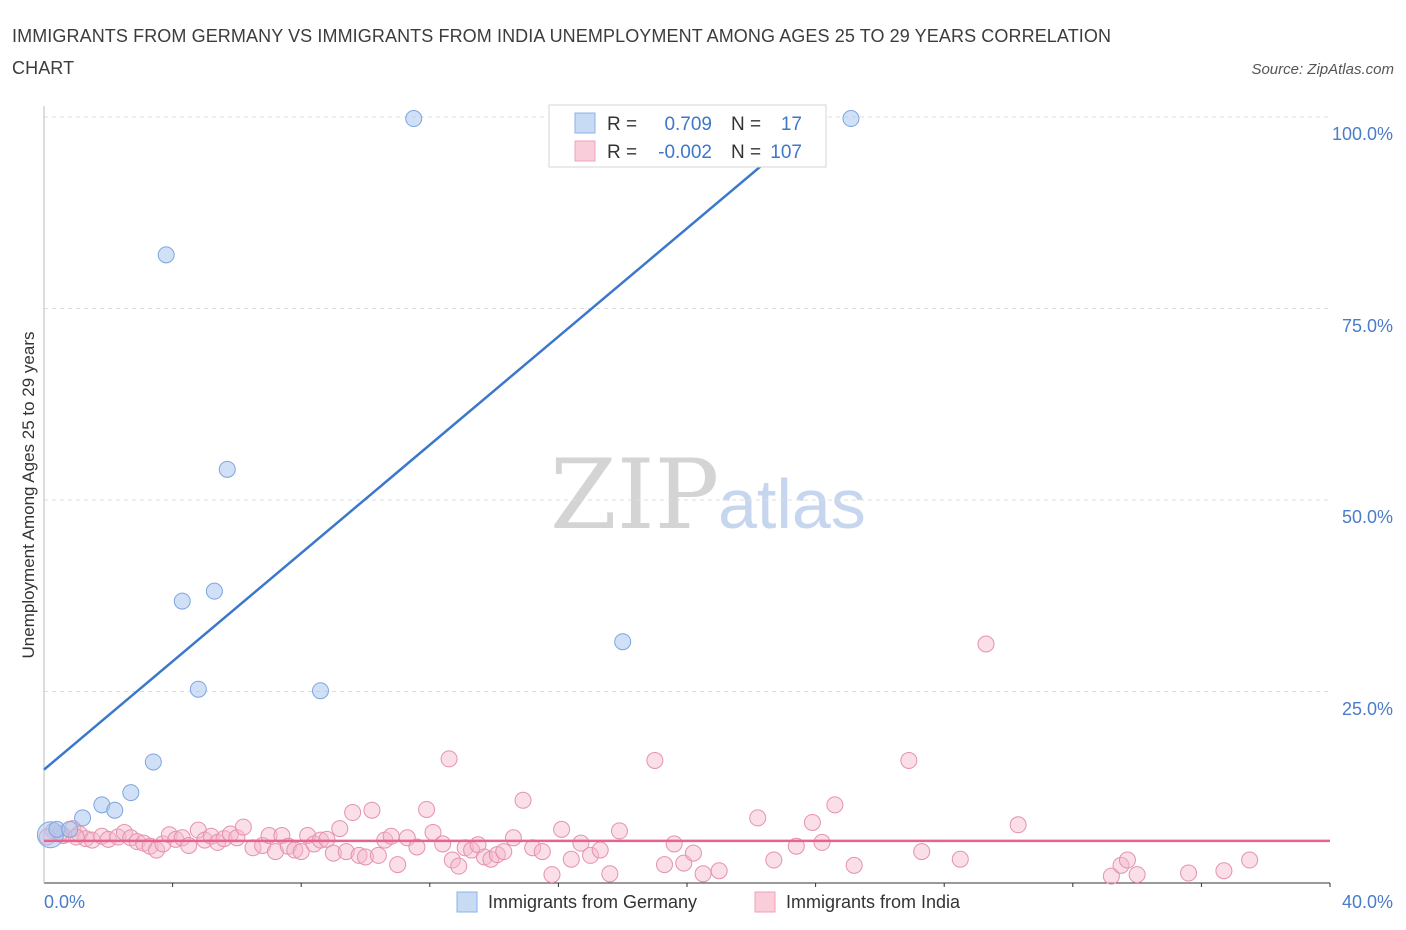  I want to click on legend-india-label: Immigrants from India, so click(873, 902).